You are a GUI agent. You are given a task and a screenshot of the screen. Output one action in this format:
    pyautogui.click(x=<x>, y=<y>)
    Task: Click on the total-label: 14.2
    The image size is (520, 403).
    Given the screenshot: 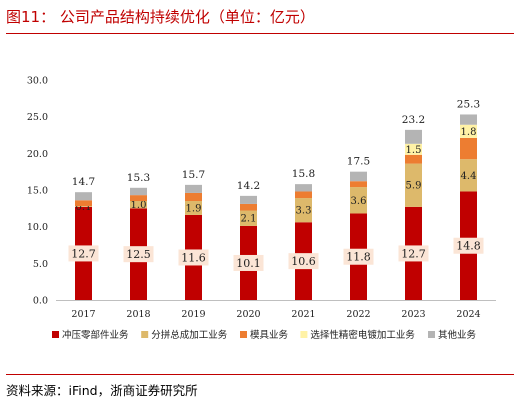 What is the action you would take?
    pyautogui.click(x=248, y=186)
    